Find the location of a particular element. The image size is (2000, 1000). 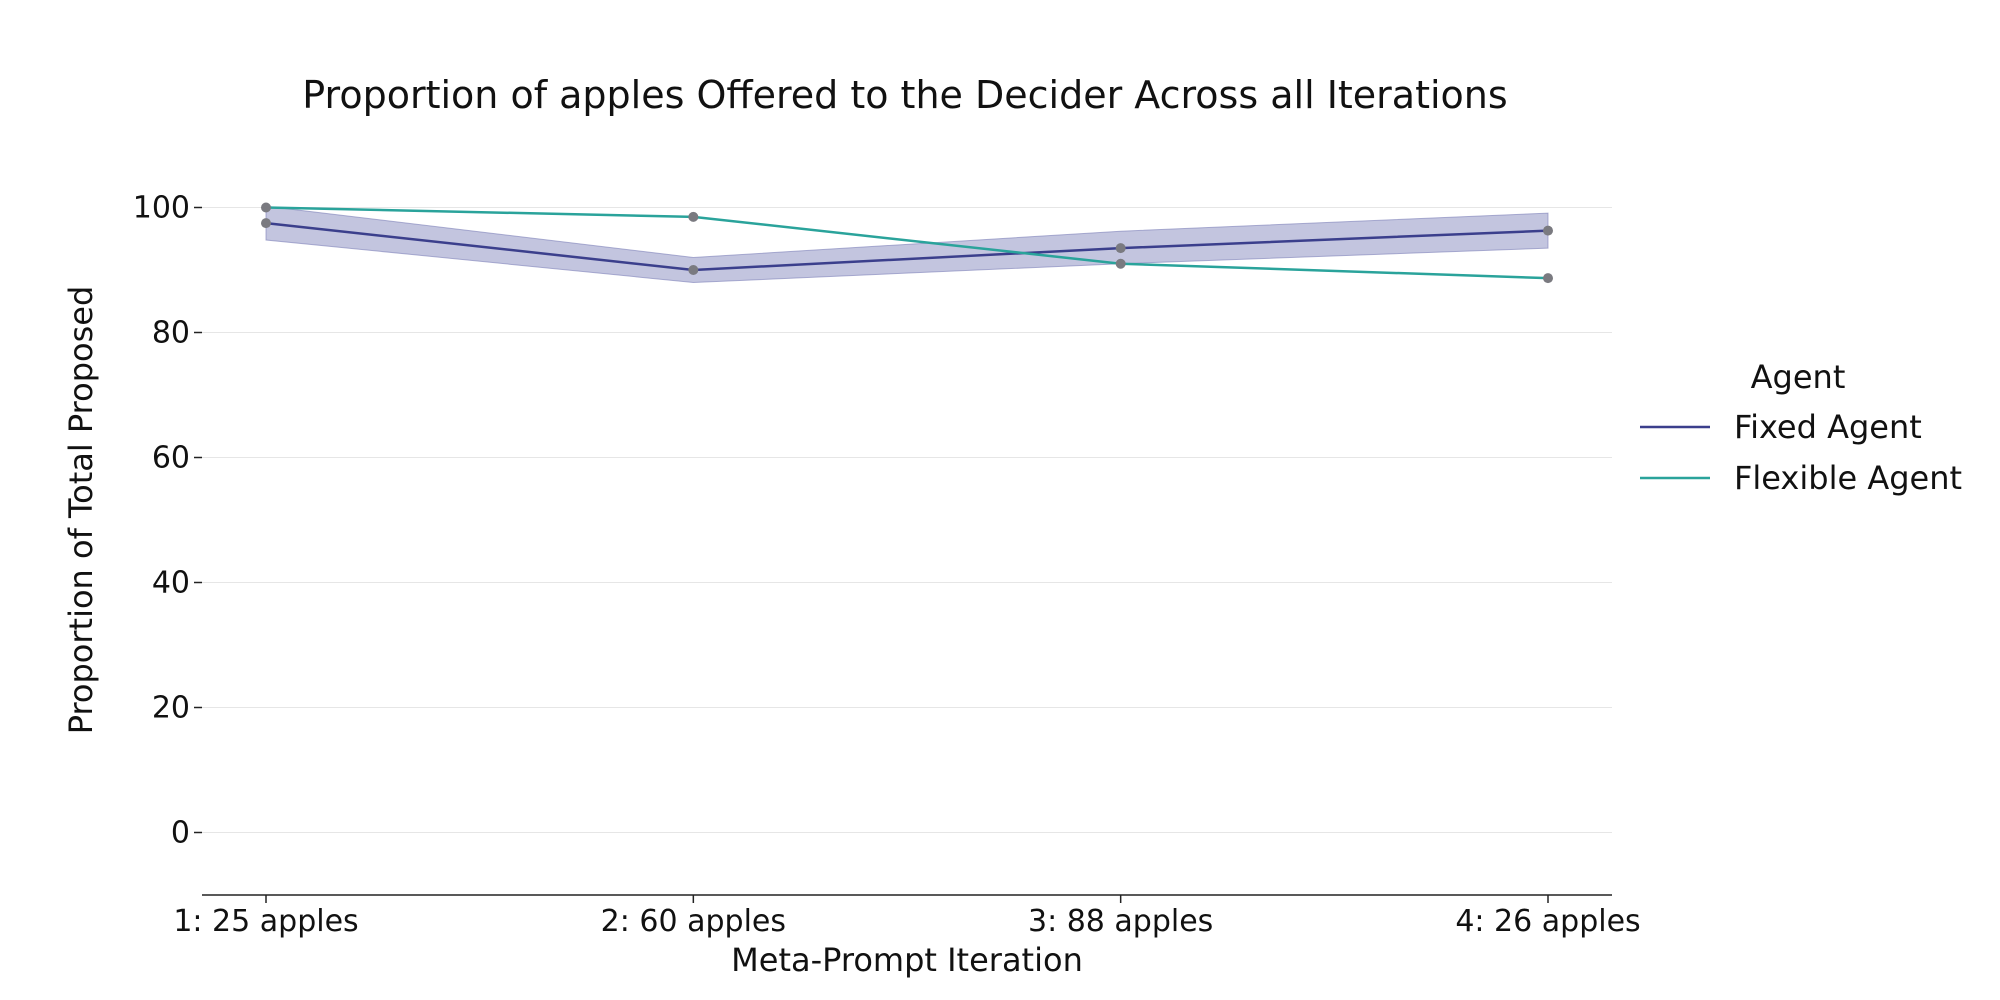

series-lines is located at coordinates (907, 243).